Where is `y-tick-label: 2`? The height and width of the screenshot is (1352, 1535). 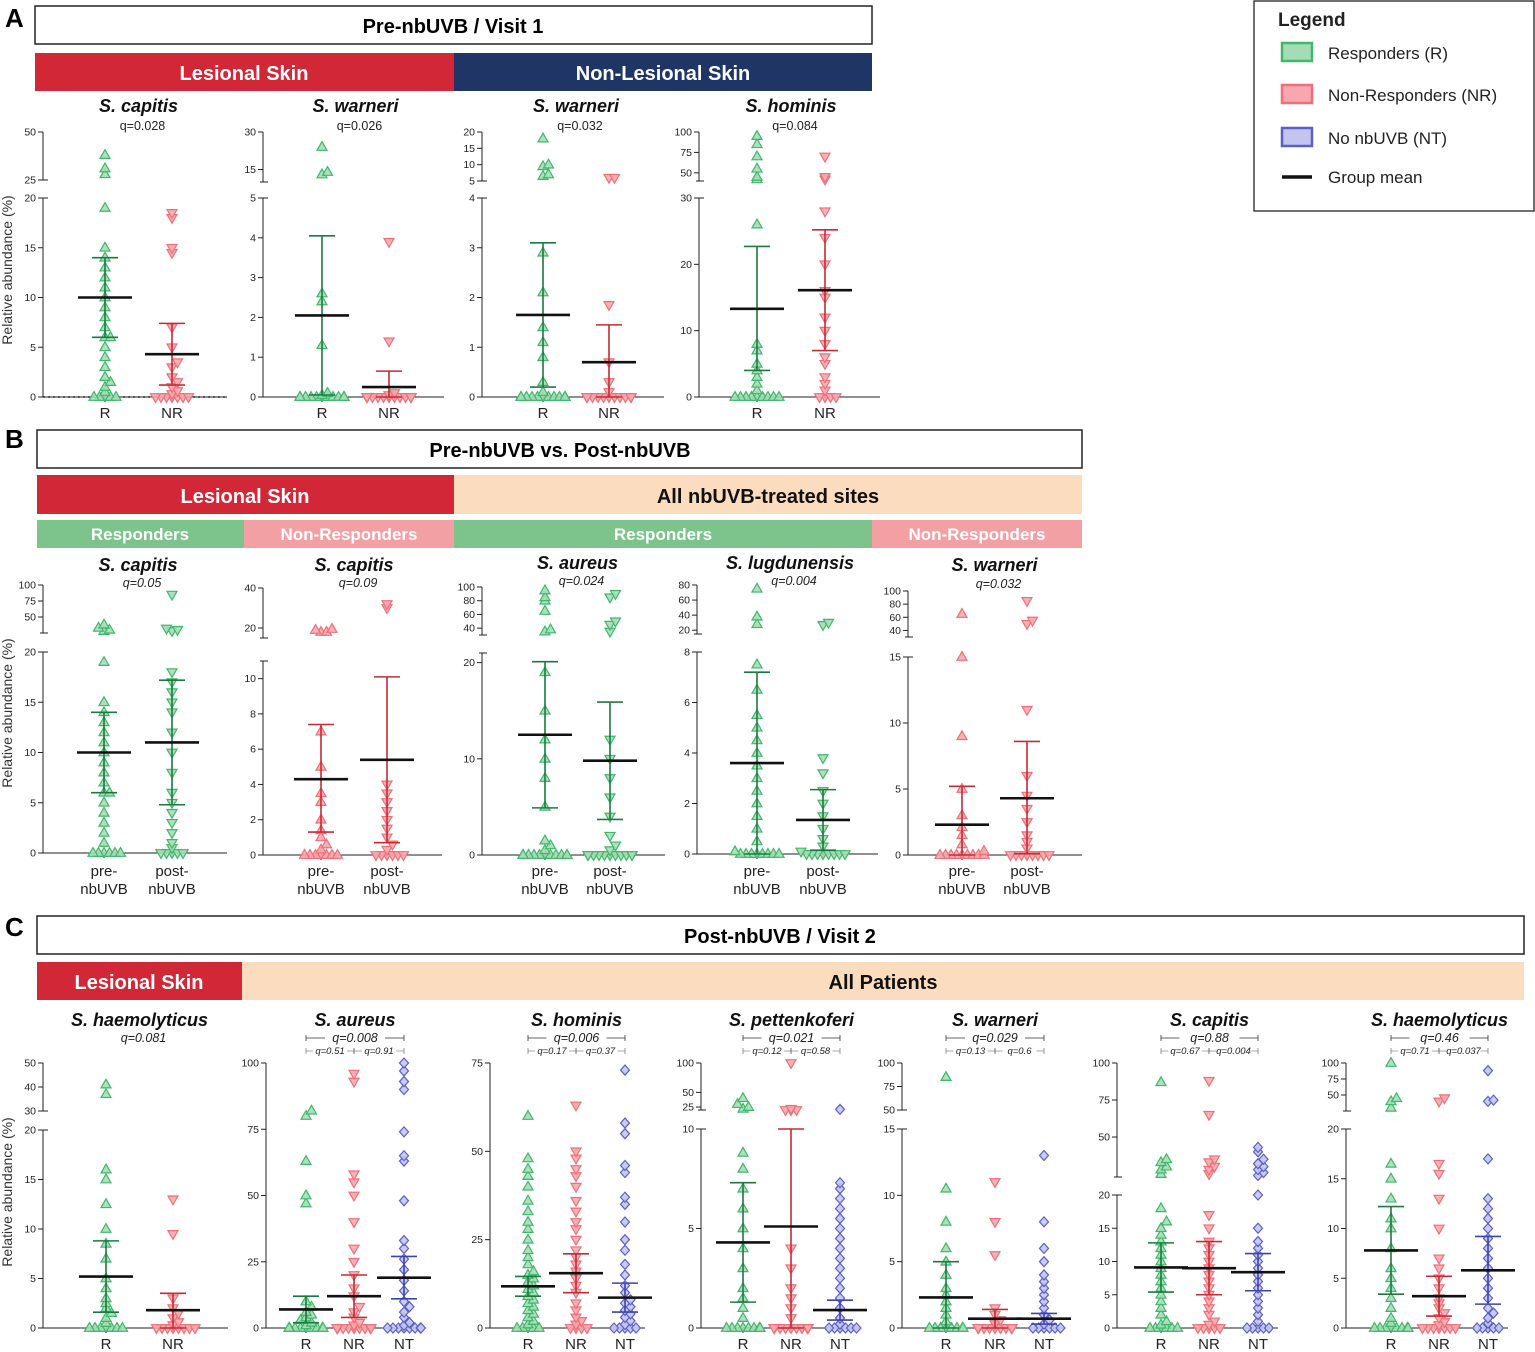 y-tick-label: 2 is located at coordinates (687, 804).